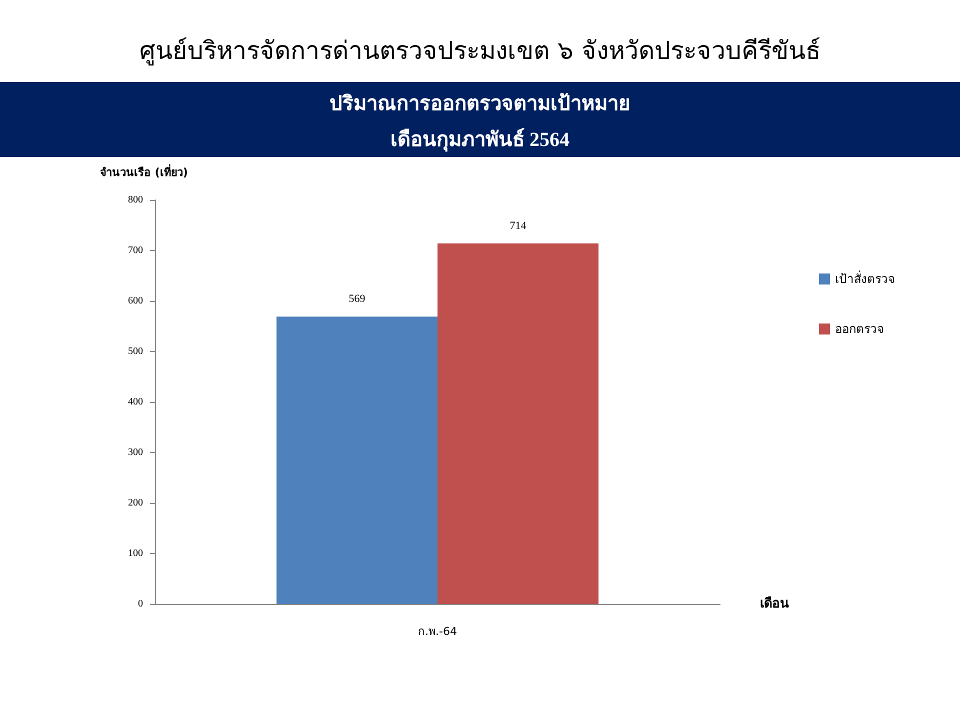 This screenshot has height=720, width=960. What do you see at coordinates (135, 351) in the screenshot?
I see `y-tick-label: 500` at bounding box center [135, 351].